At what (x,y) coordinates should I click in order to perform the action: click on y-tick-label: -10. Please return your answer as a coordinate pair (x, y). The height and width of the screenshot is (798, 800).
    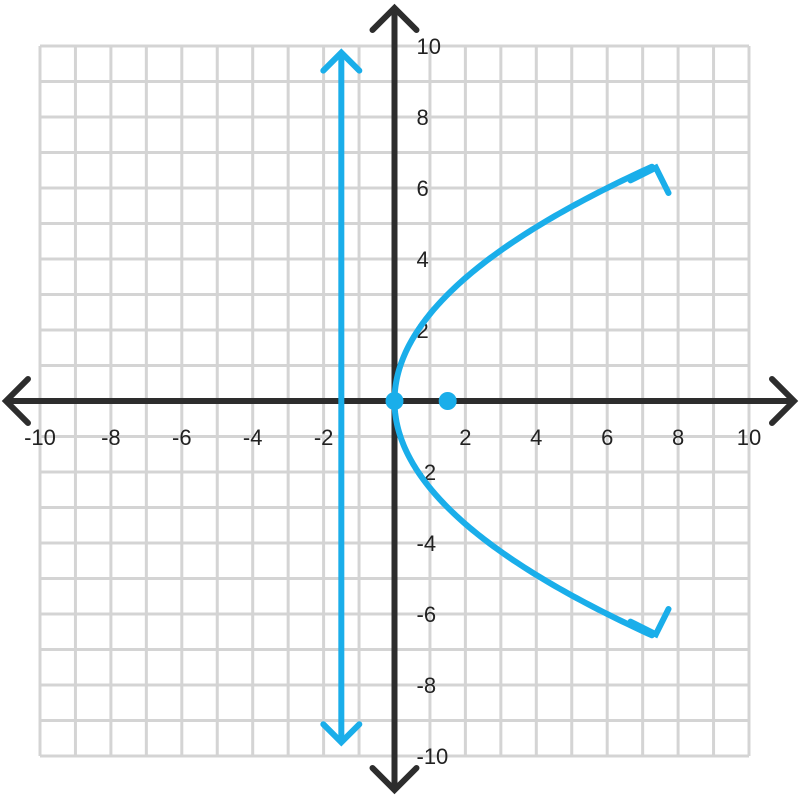
    Looking at the image, I should click on (433, 756).